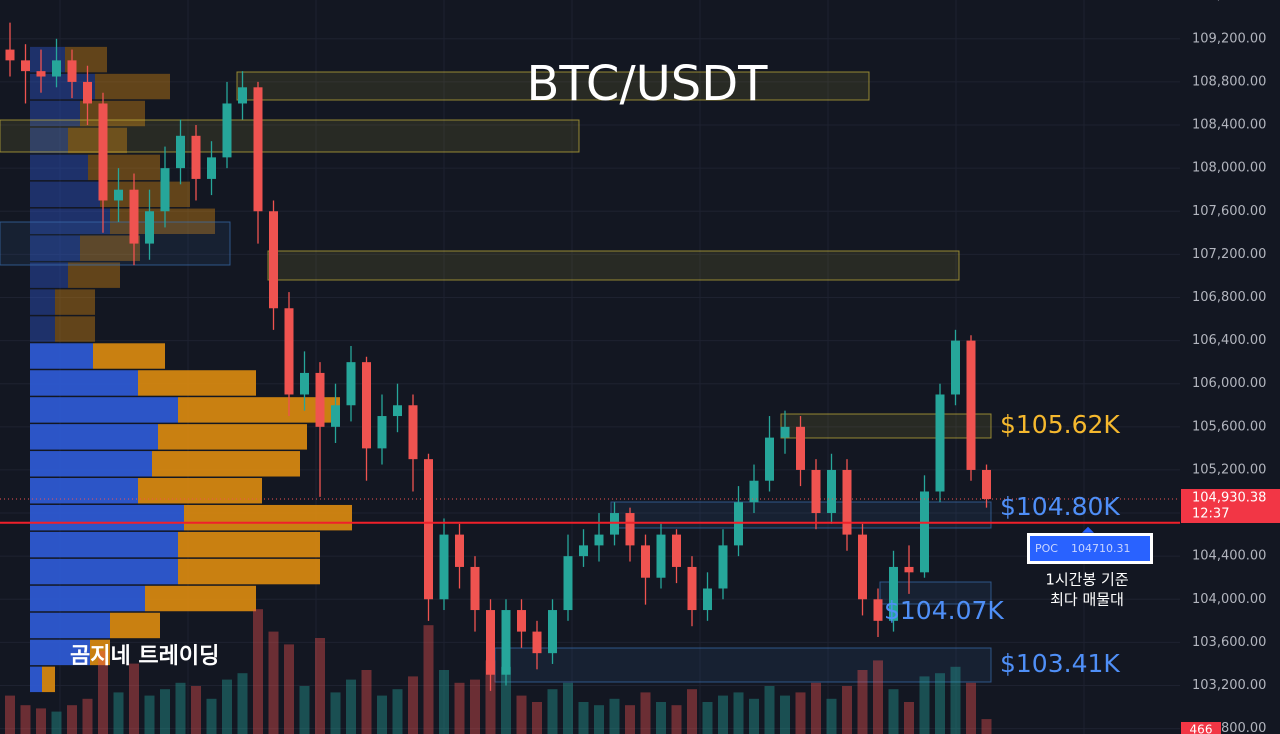 Image resolution: width=1280 pixels, height=734 pixels. Describe the element at coordinates (1229, 254) in the screenshot. I see `y-tick-label: 107,200.00` at that location.